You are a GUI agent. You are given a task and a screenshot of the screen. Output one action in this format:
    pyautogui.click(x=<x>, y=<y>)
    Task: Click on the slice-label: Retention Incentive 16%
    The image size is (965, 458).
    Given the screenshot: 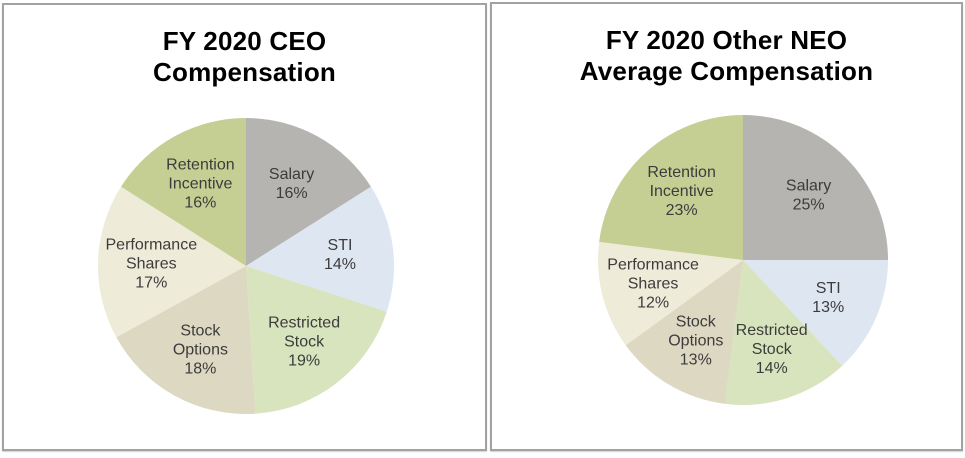 What is the action you would take?
    pyautogui.click(x=200, y=184)
    